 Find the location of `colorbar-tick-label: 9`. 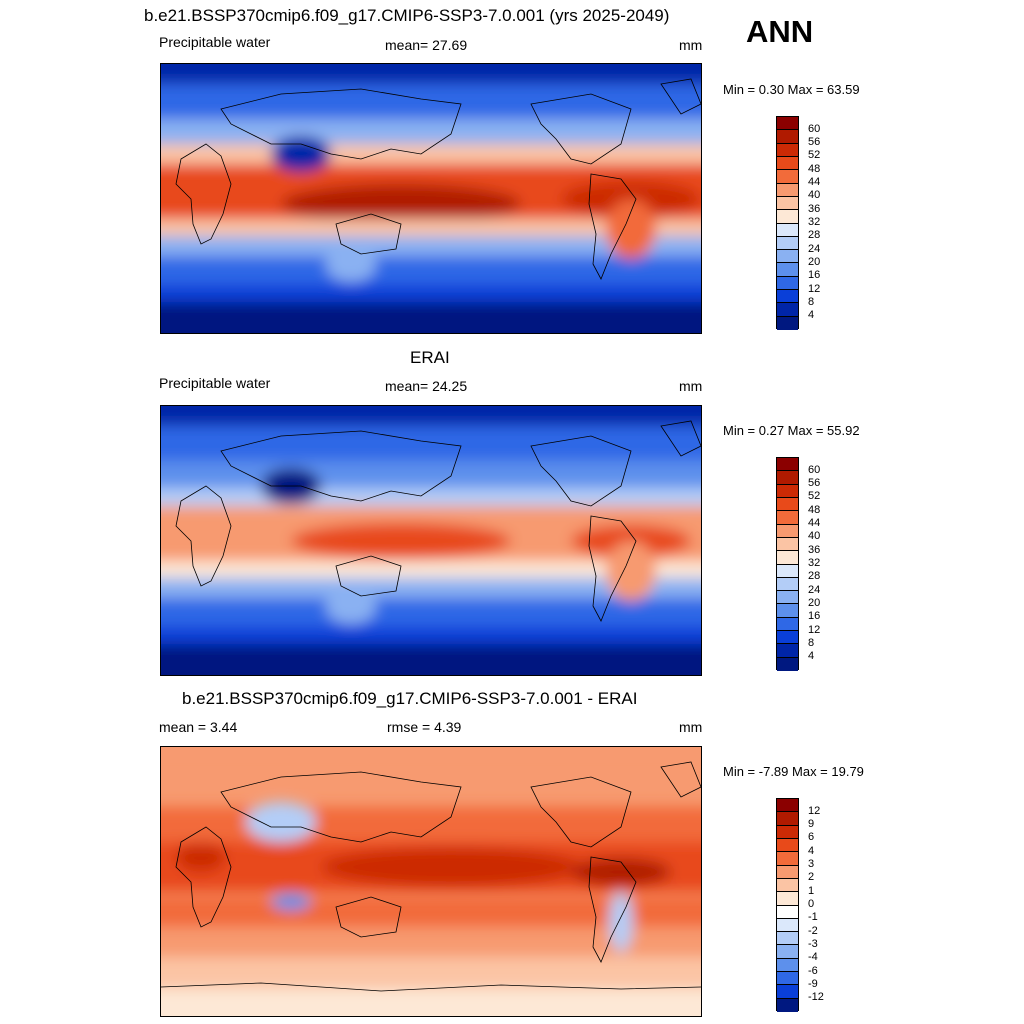

colorbar-tick-label: 9 is located at coordinates (811, 824).